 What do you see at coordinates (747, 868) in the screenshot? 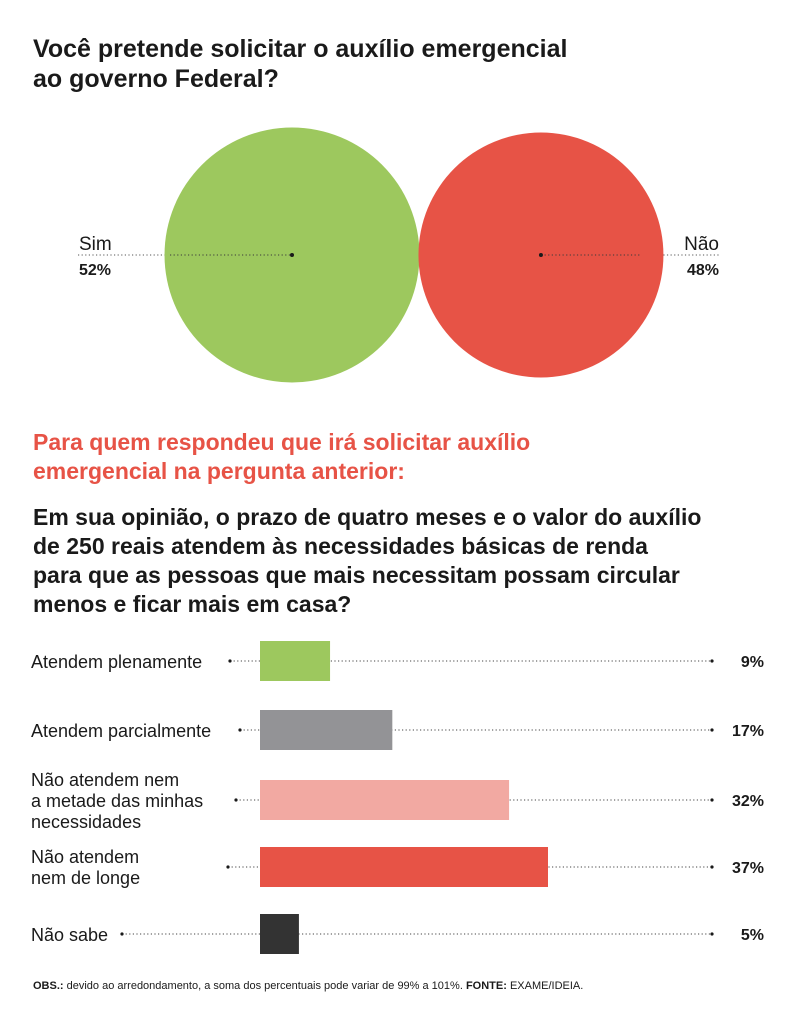
I see `bar-value-label: 37%` at bounding box center [747, 868].